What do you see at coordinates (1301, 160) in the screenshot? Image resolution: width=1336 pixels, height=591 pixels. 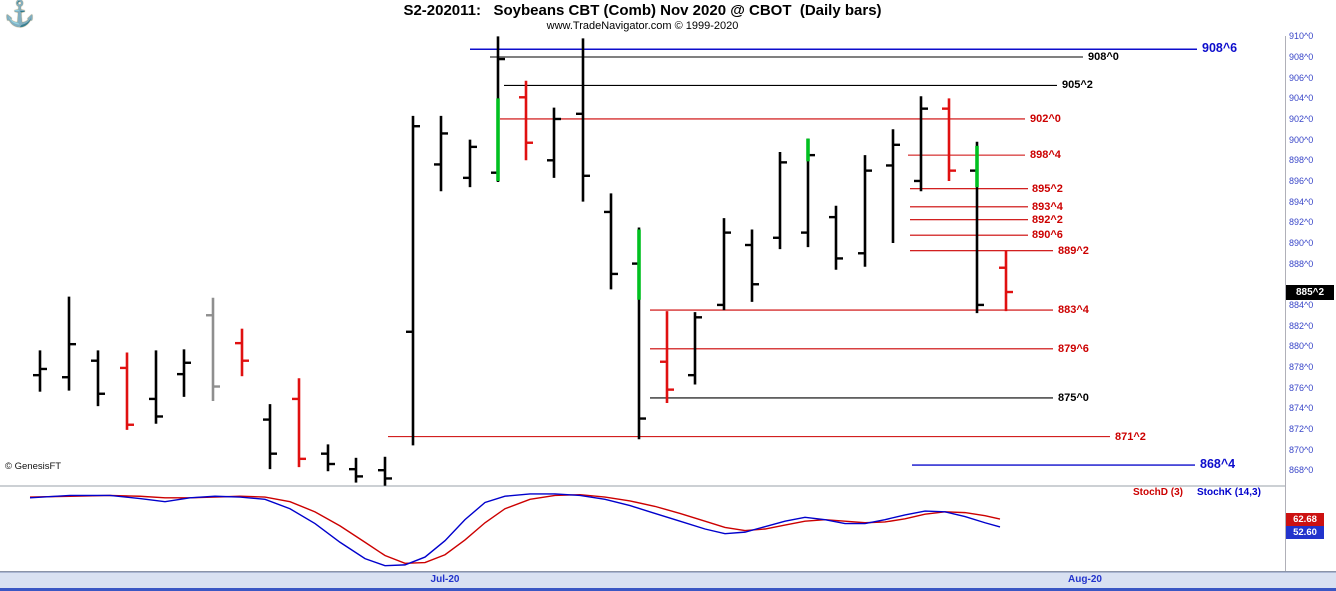 I see `price-axis-tick: 898^0` at bounding box center [1301, 160].